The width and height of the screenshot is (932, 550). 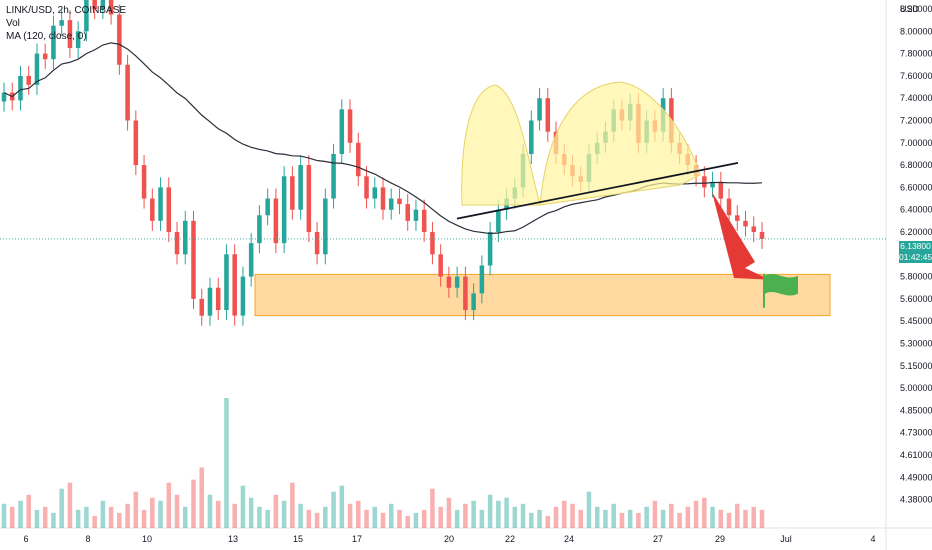 I want to click on currency-label: USD, so click(x=910, y=9).